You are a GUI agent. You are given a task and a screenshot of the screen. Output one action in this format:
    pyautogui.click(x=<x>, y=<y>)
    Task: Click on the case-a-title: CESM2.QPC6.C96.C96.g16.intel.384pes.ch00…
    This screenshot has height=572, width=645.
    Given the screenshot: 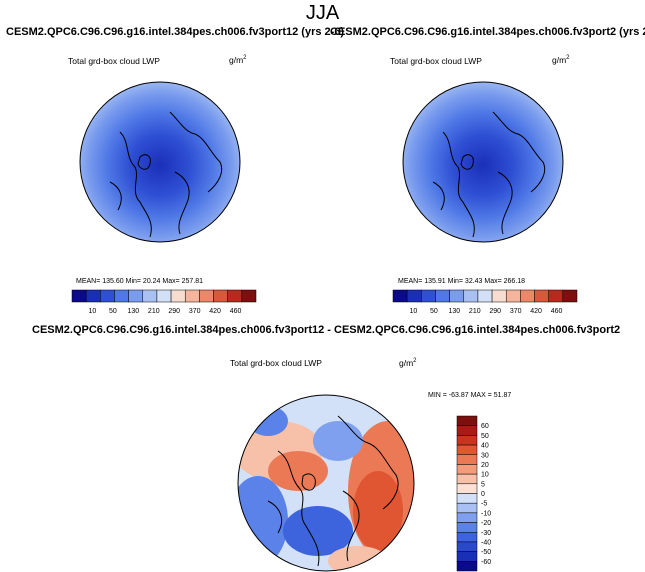 What is the action you would take?
    pyautogui.click(x=175, y=32)
    